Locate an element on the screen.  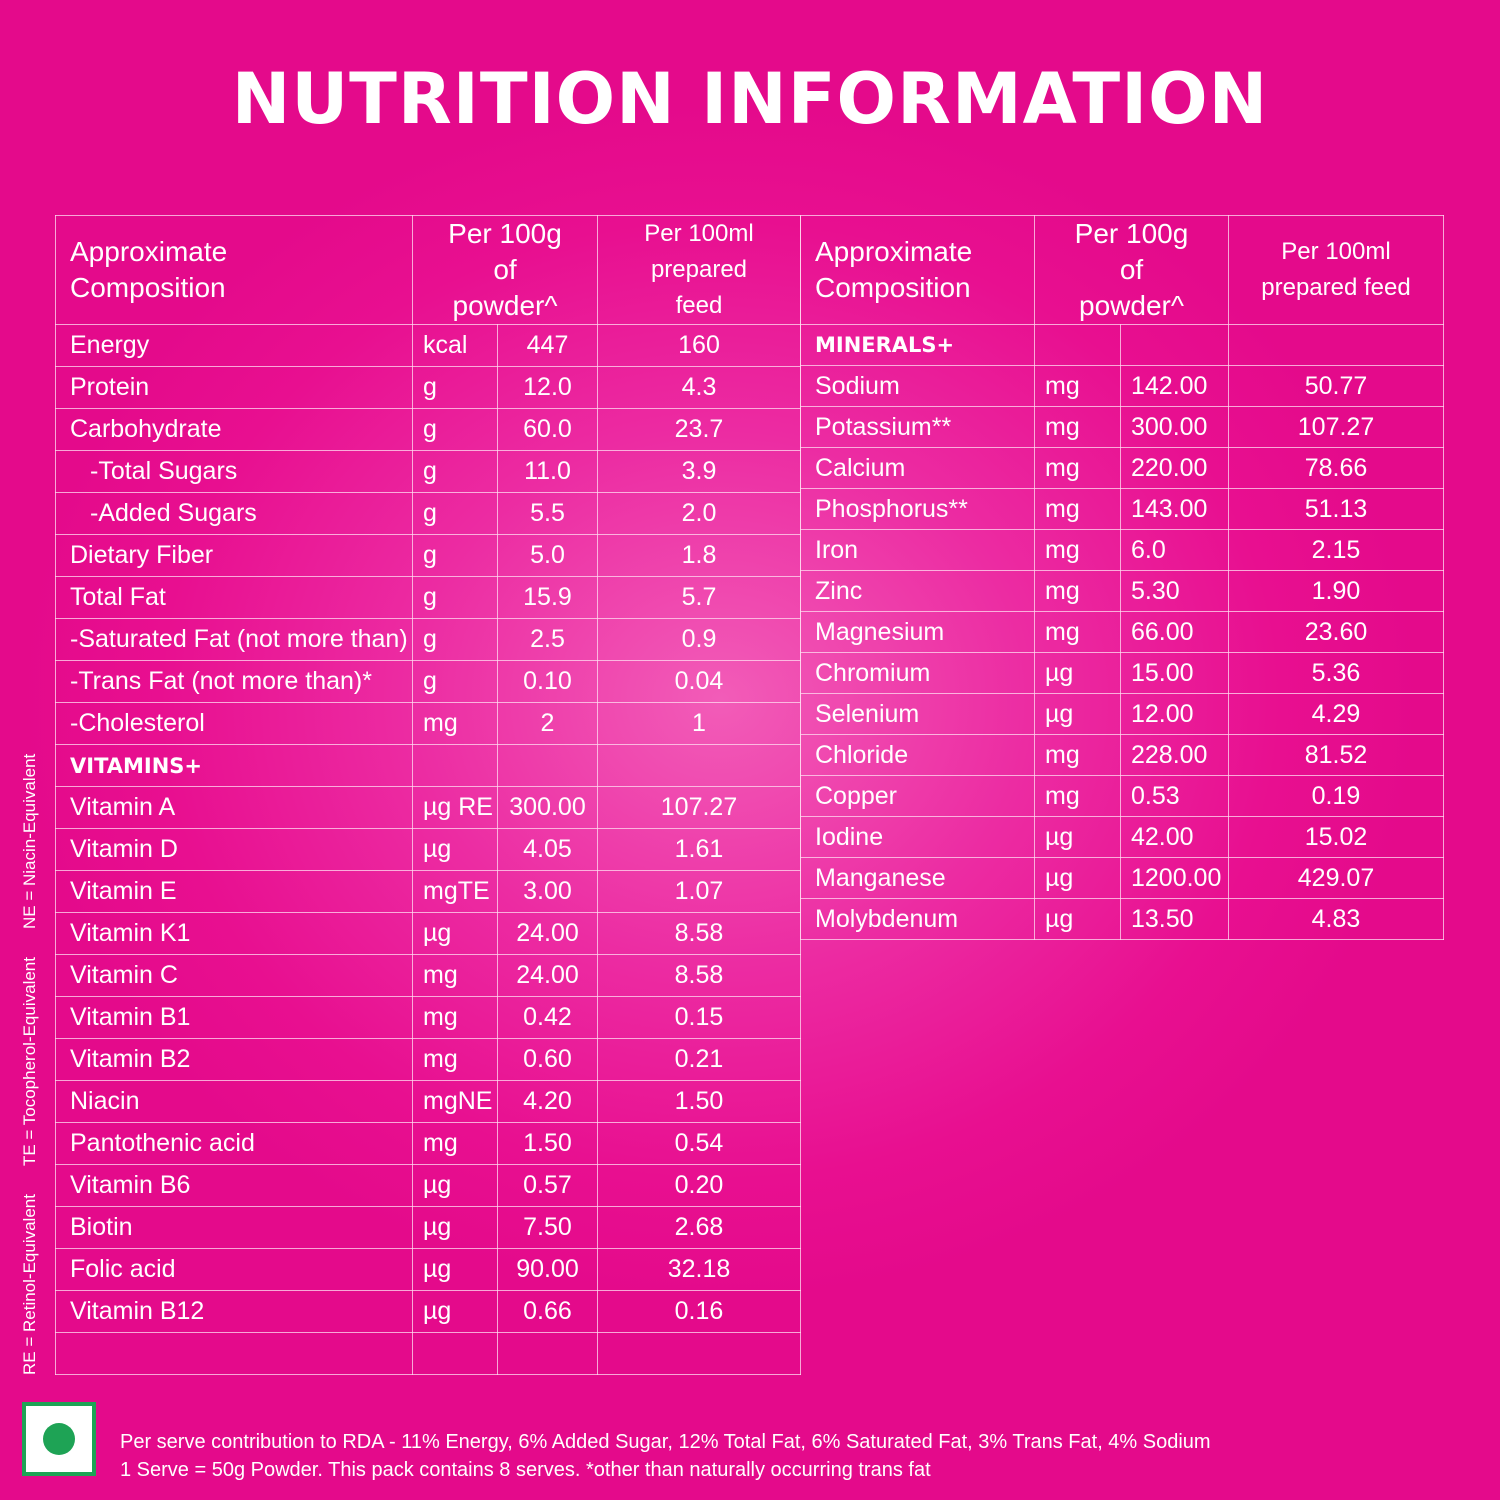
table-row is located at coordinates (428, 1353).